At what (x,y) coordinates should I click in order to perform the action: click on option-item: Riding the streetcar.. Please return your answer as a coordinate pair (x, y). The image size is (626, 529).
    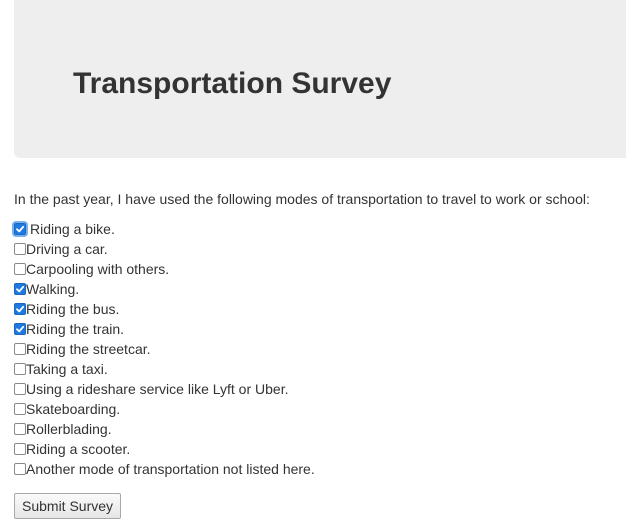
    Looking at the image, I should click on (314, 349).